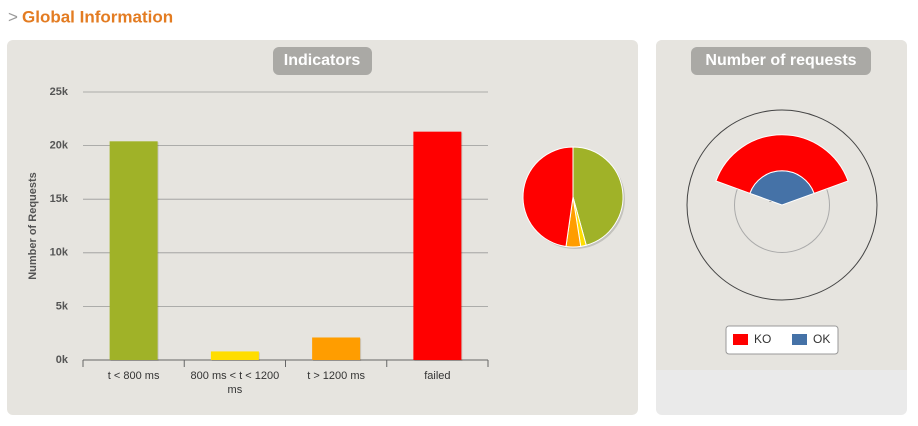 The image size is (918, 426). Describe the element at coordinates (59, 199) in the screenshot. I see `y-tick-label: 15k` at that location.